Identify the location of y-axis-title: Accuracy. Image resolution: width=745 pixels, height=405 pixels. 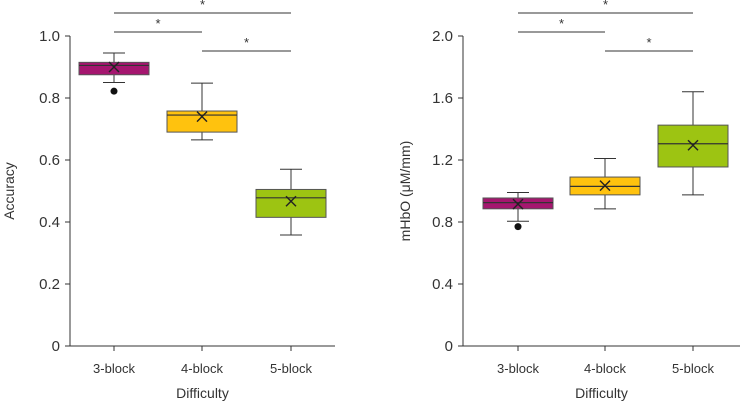
(9, 191).